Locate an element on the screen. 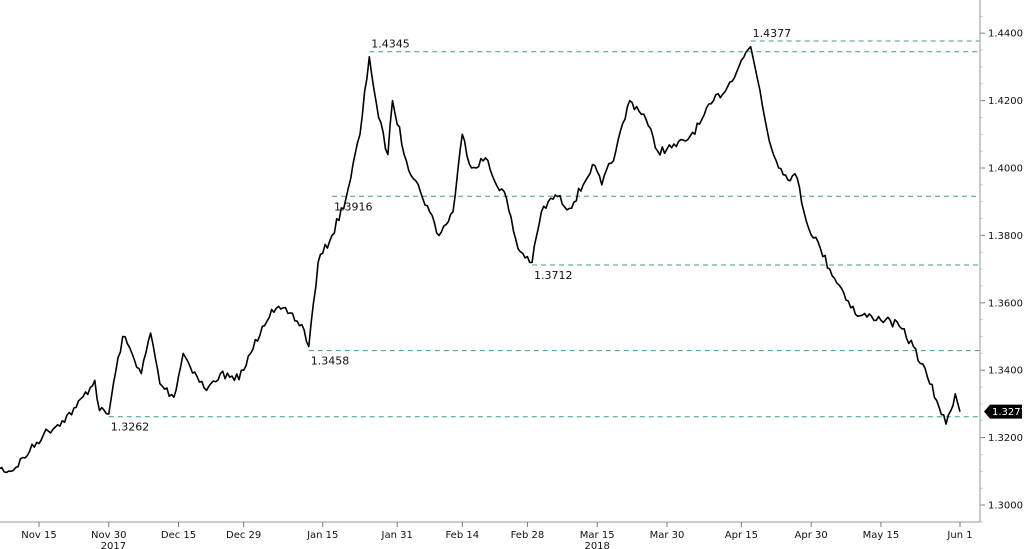  level-annotation: 1.3262 is located at coordinates (130, 427).